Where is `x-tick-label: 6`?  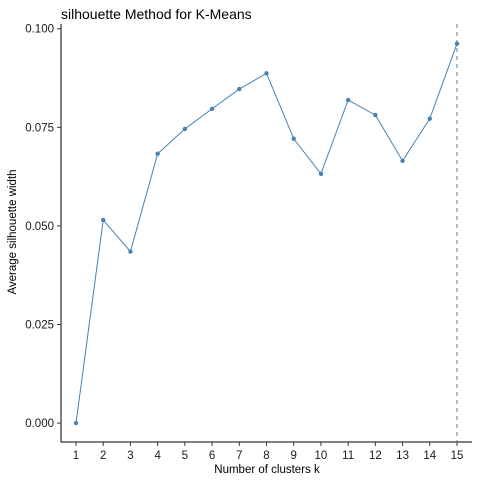 x-tick-label: 6 is located at coordinates (212, 456).